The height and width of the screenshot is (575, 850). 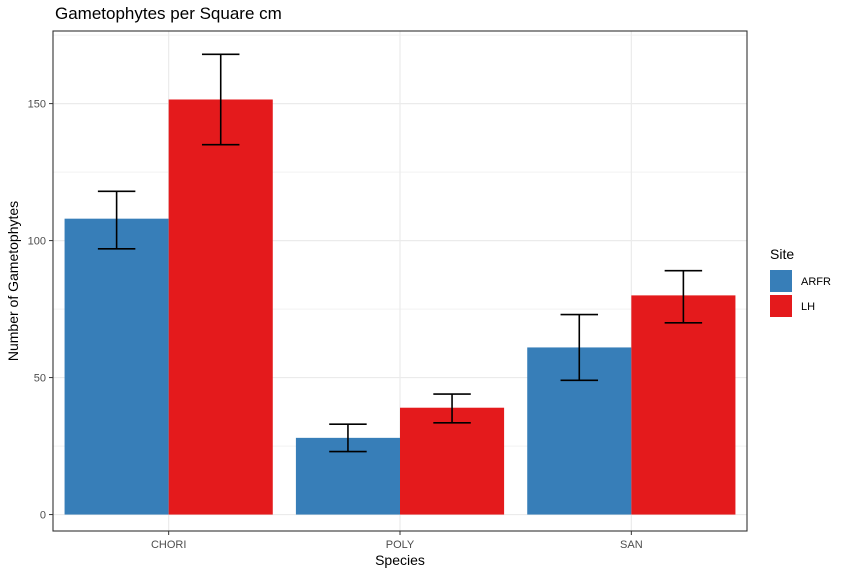 I want to click on legend-key-lh, so click(x=781, y=306).